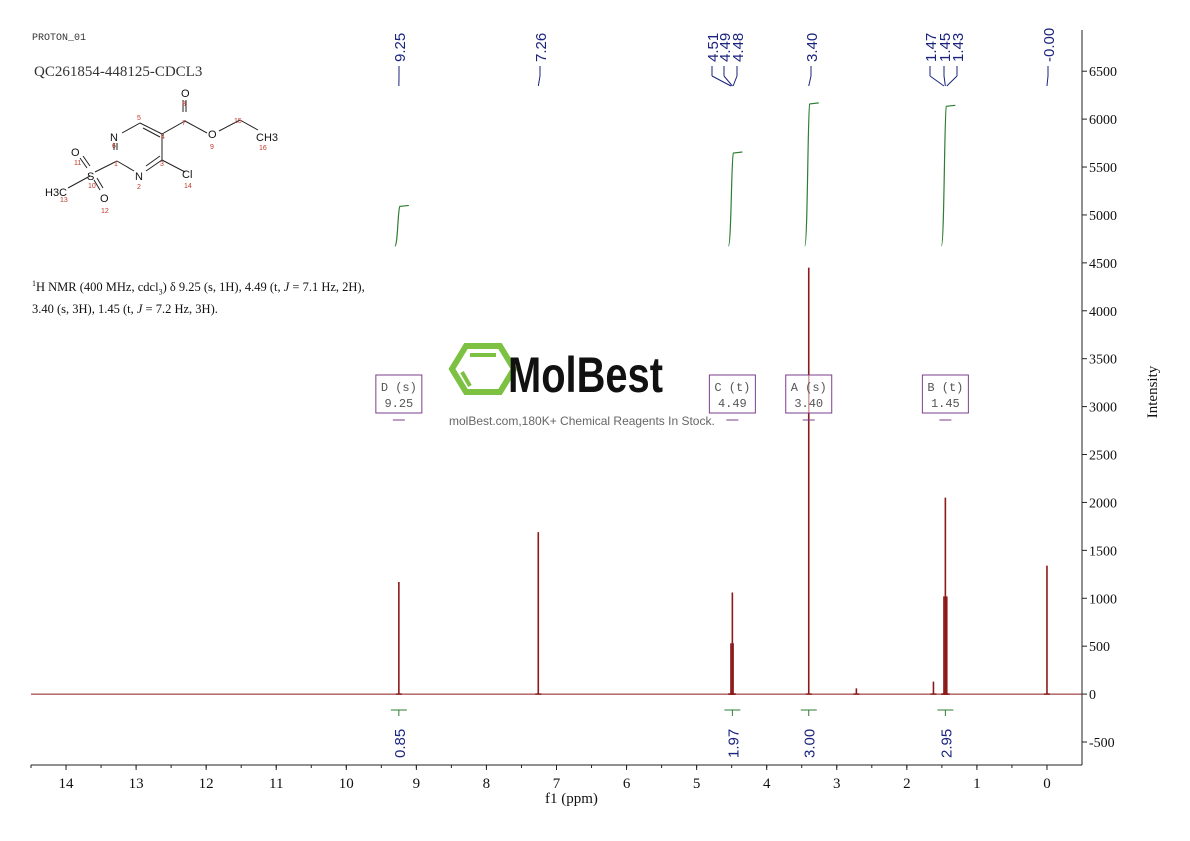  What do you see at coordinates (810, 743) in the screenshot?
I see `integral-value: 3.00` at bounding box center [810, 743].